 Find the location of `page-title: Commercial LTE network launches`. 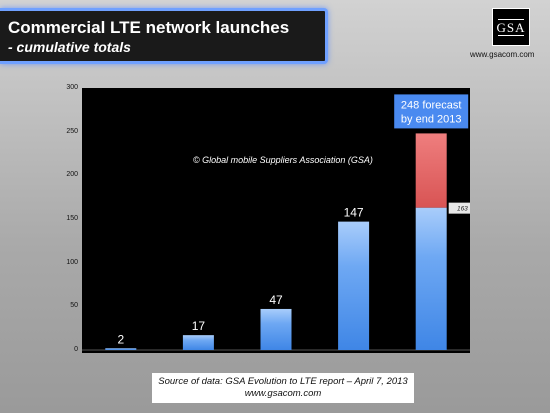

page-title: Commercial LTE network launches is located at coordinates (149, 27).